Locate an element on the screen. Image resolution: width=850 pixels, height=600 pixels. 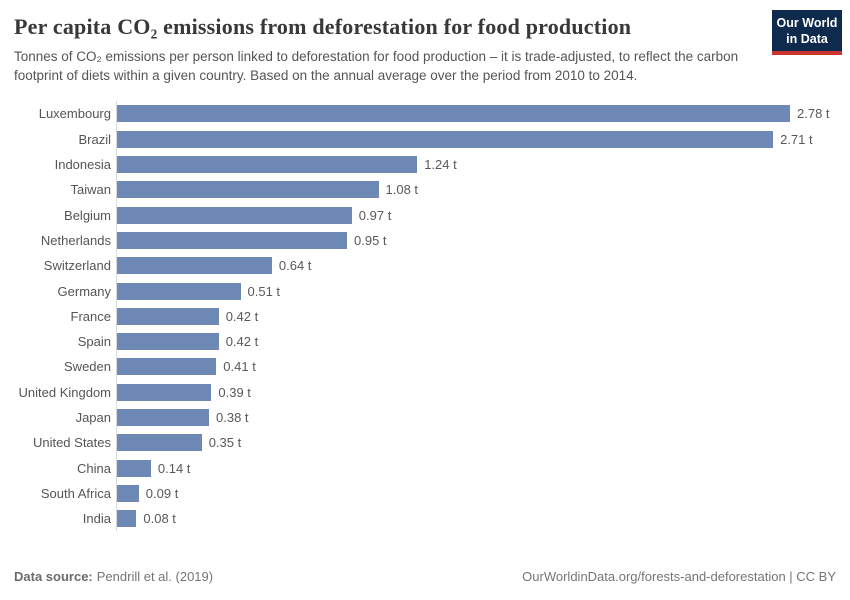
bar-category-label: Japan is located at coordinates (93, 418).